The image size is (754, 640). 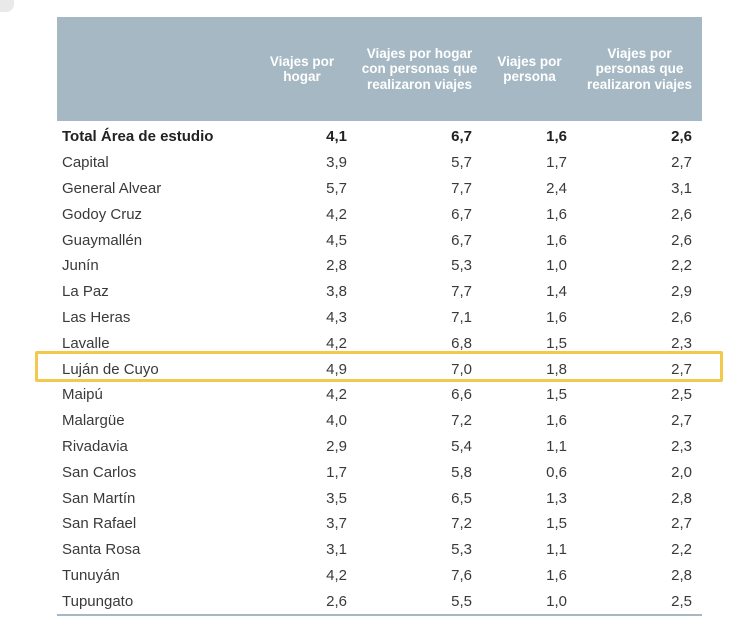 I want to click on district-name-cell: San Martín, so click(x=99, y=498).